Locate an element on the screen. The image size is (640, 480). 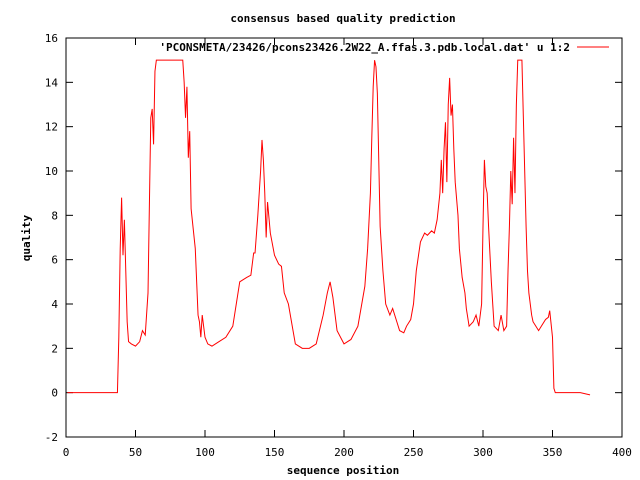
x-axis-label: sequence position is located at coordinates (343, 470).